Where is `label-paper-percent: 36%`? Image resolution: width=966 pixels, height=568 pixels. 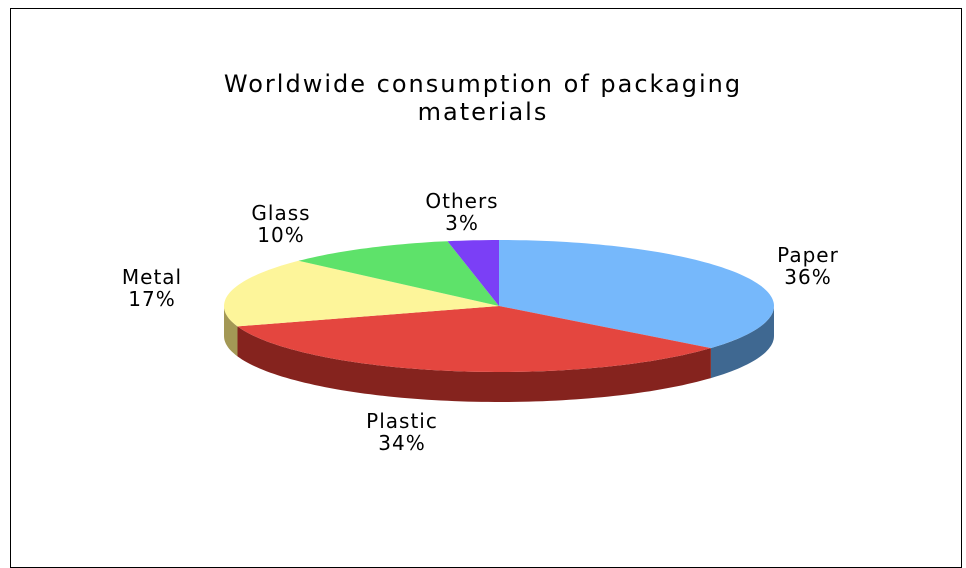 label-paper-percent: 36% is located at coordinates (808, 277).